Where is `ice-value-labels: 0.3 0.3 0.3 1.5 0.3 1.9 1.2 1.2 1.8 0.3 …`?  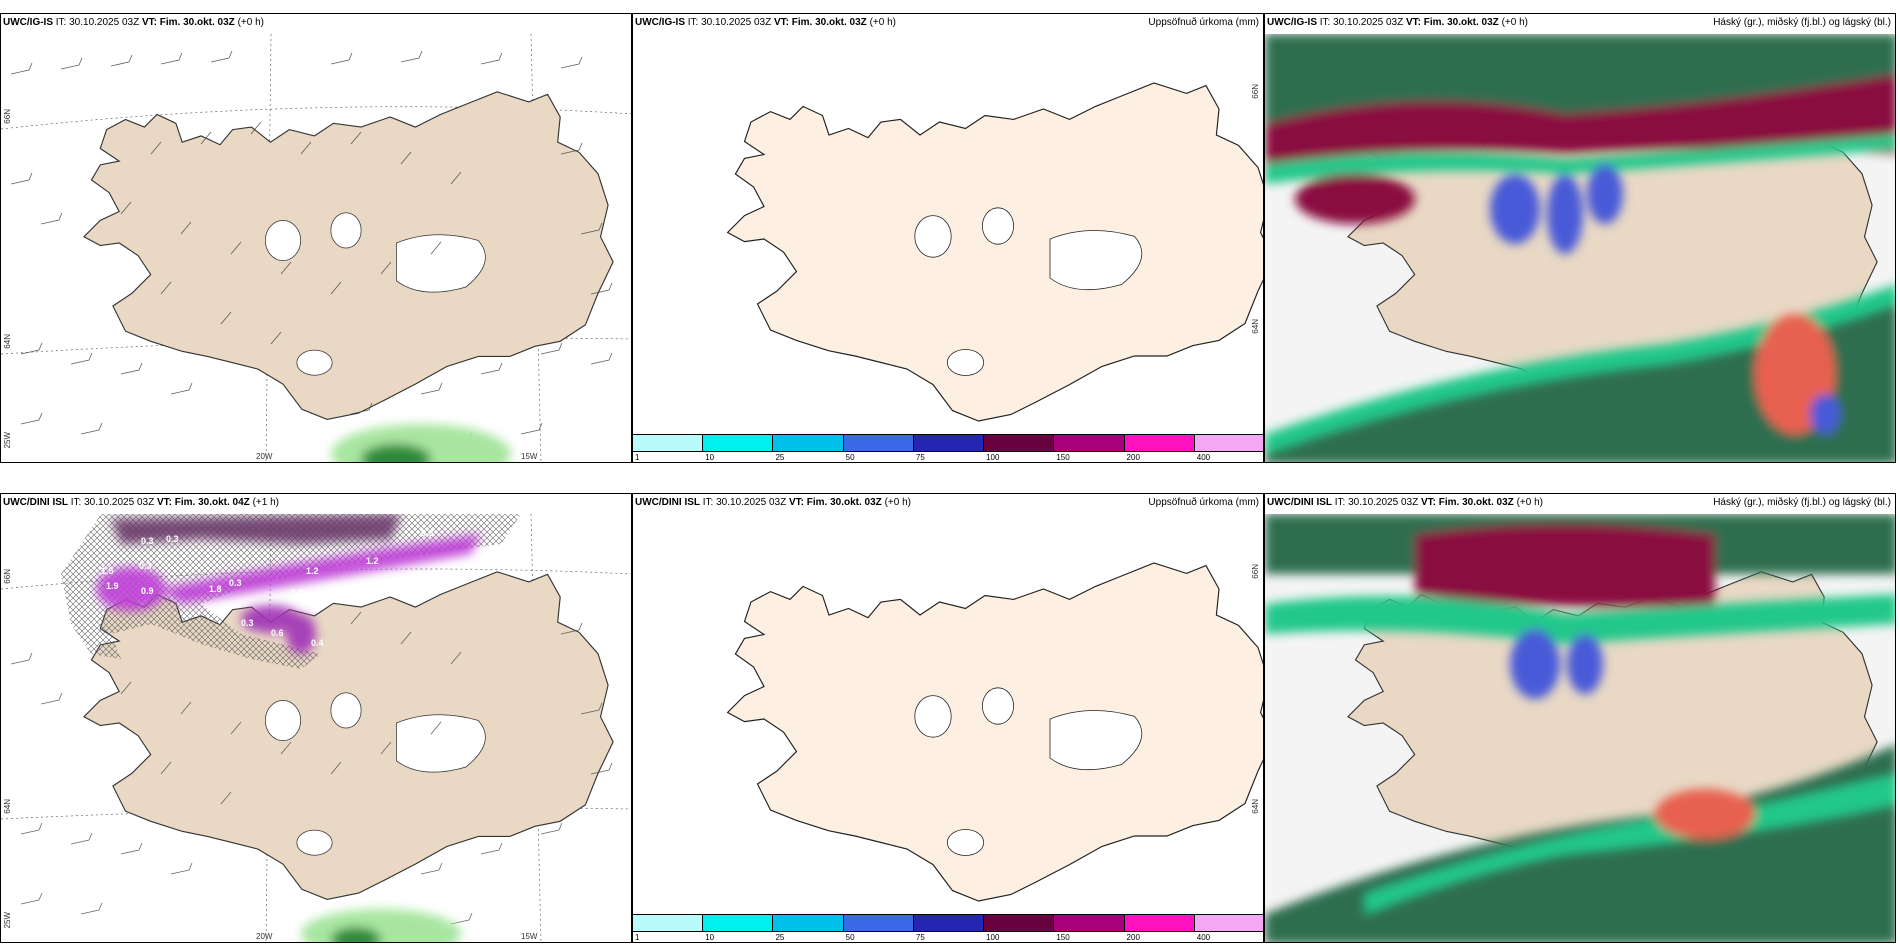
ice-value-labels: 0.3 0.3 0.3 1.5 0.3 1.9 1.2 1.2 1.8 0.3 … is located at coordinates (267, 588).